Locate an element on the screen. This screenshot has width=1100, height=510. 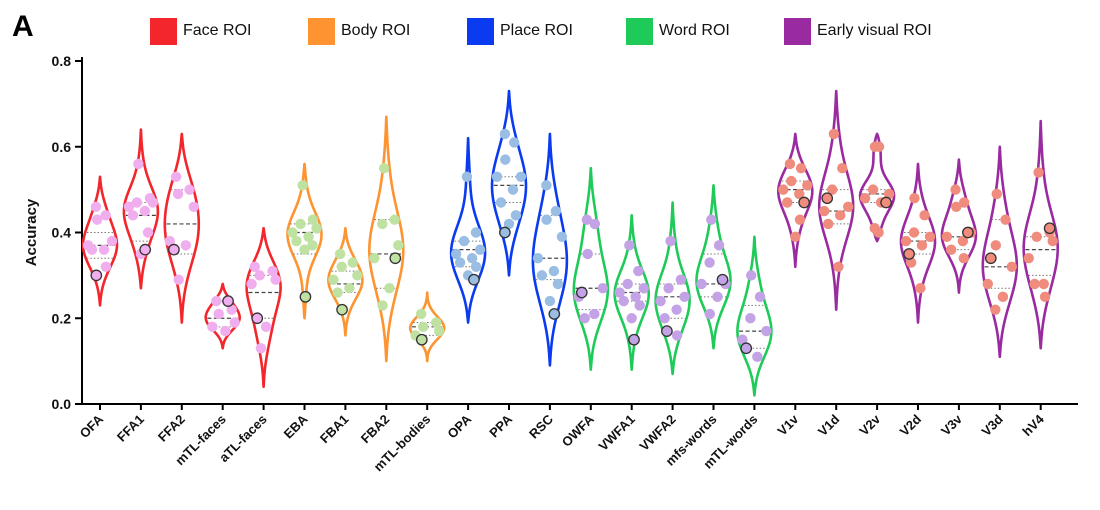
x-tick-label-ffa1: FFA1 is located at coordinates (130, 428).